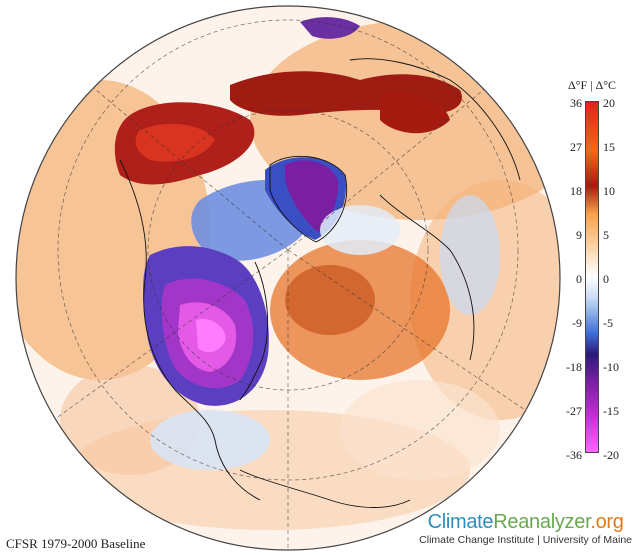  What do you see at coordinates (611, 455) in the screenshot?
I see `legend-tick-c: -20` at bounding box center [611, 455].